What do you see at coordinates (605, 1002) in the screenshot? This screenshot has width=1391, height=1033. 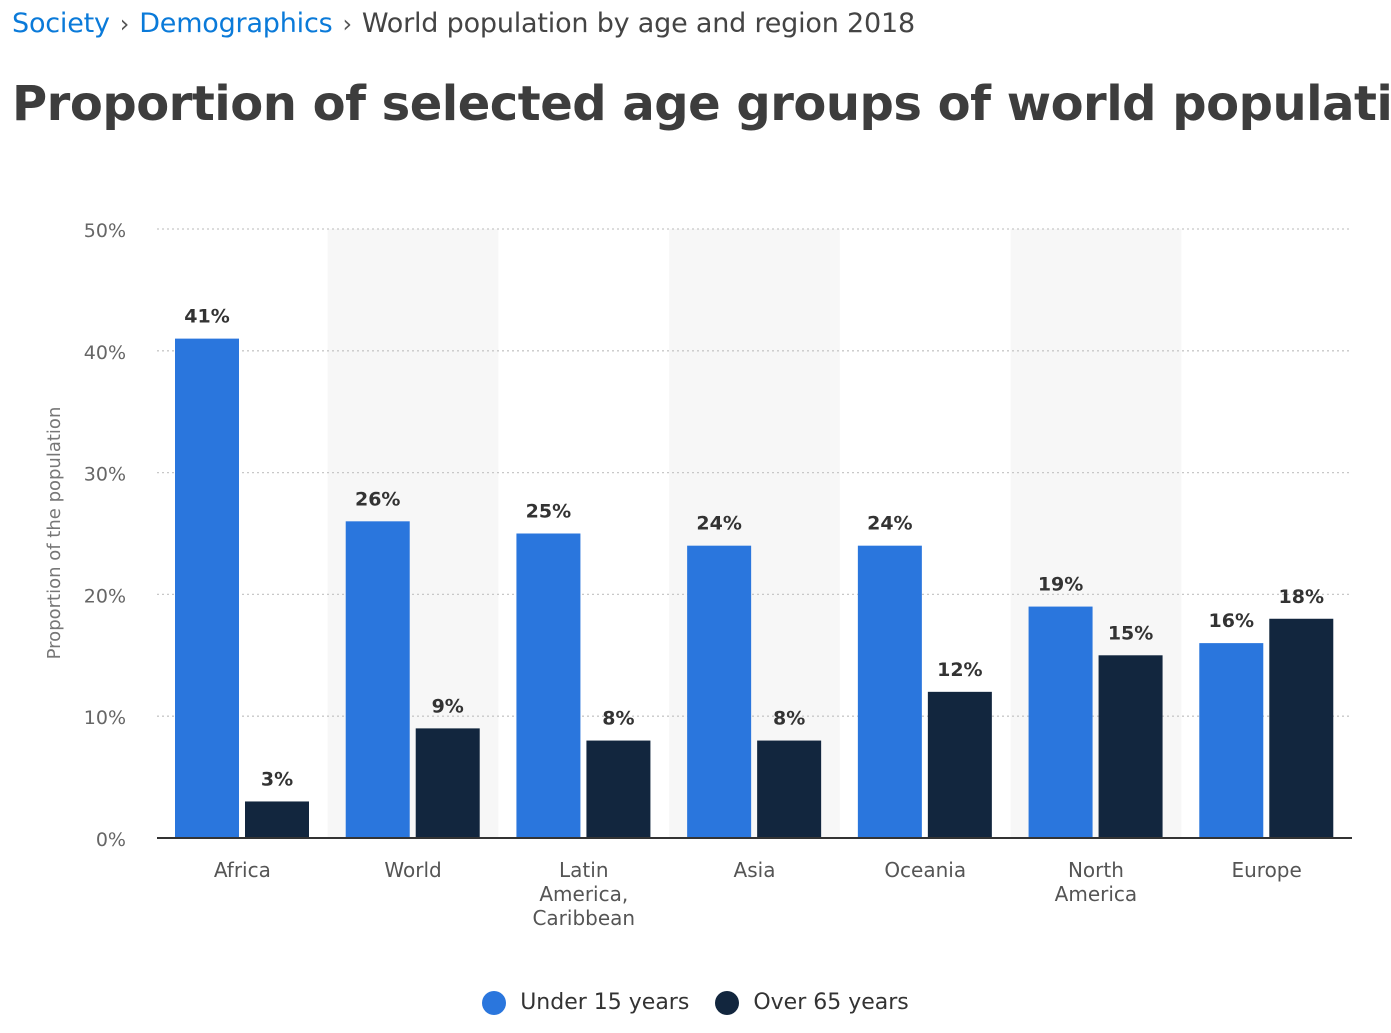 I see `legend-label-under-15: Under 15 years` at bounding box center [605, 1002].